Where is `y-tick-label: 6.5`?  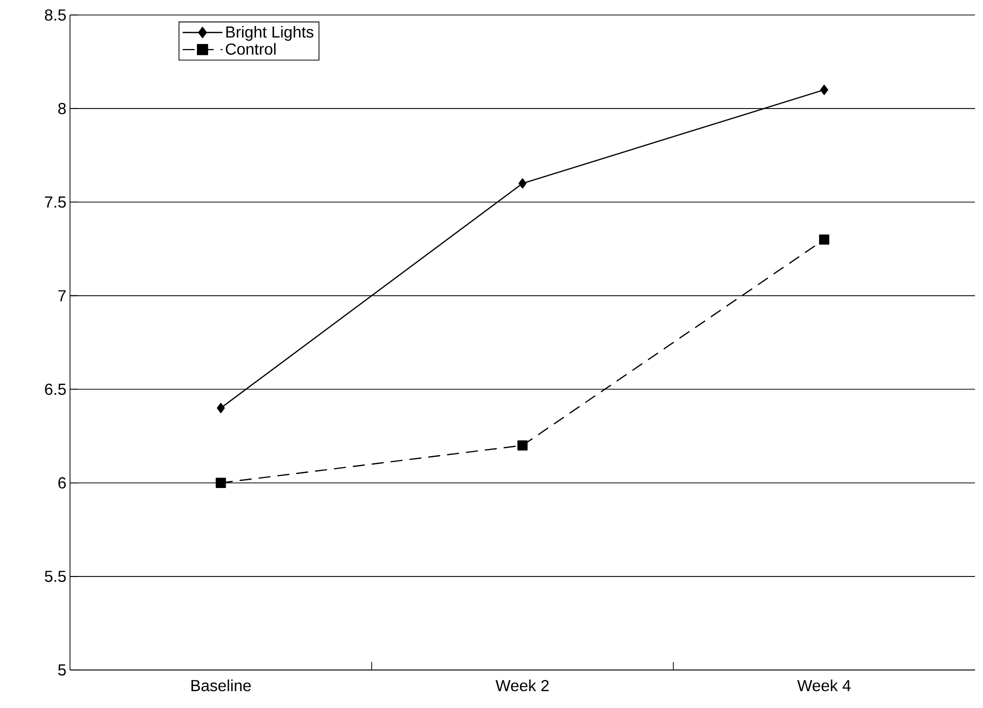
y-tick-label: 6.5 is located at coordinates (55, 389).